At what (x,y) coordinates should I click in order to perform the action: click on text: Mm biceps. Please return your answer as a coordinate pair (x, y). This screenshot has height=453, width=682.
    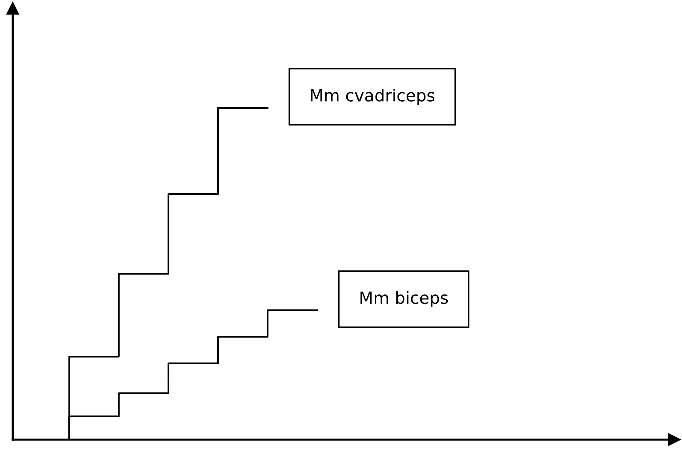
    Looking at the image, I should click on (404, 299).